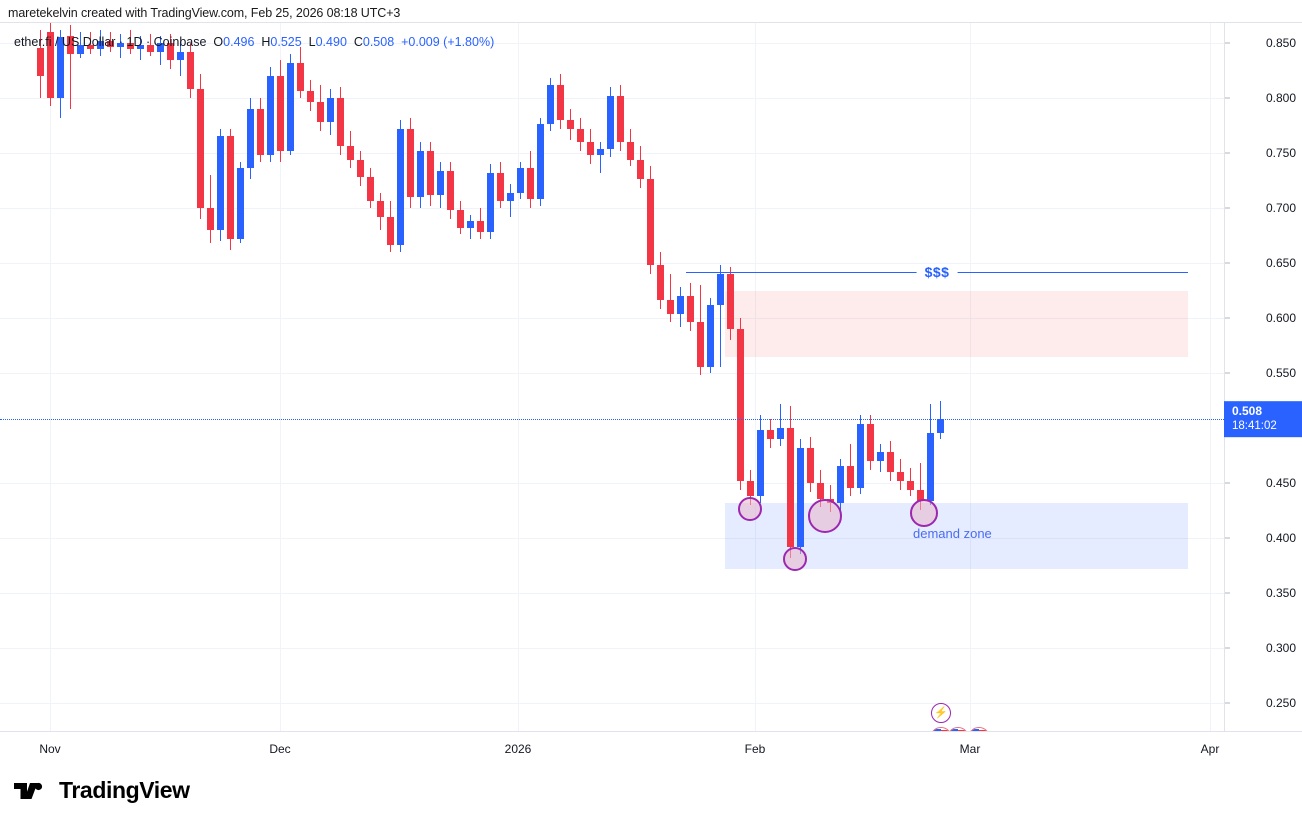 The image size is (1302, 817). What do you see at coordinates (651, 748) in the screenshot?
I see `time-axis: Nov Dec 2026 Feb Mar Apr` at bounding box center [651, 748].